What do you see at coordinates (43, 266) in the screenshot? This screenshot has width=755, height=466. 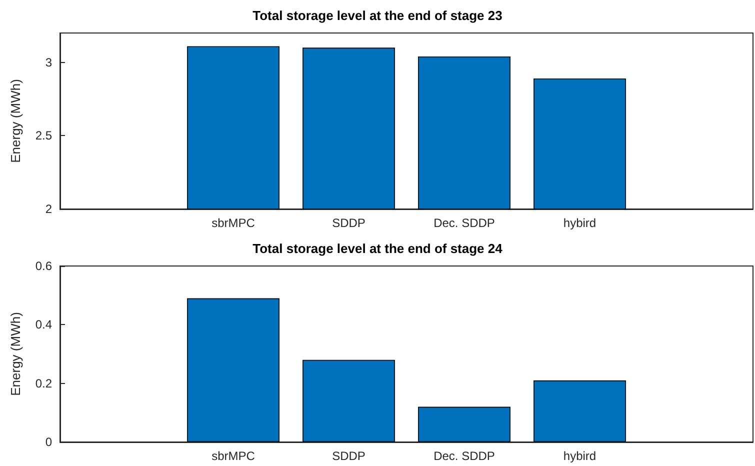 I see `y-tick-label: 0.6` at bounding box center [43, 266].